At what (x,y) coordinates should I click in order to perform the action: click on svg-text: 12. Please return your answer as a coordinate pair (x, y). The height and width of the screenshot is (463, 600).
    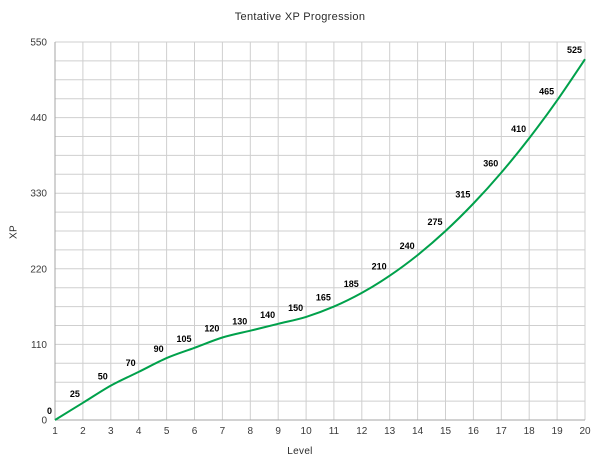
    Looking at the image, I should click on (362, 431).